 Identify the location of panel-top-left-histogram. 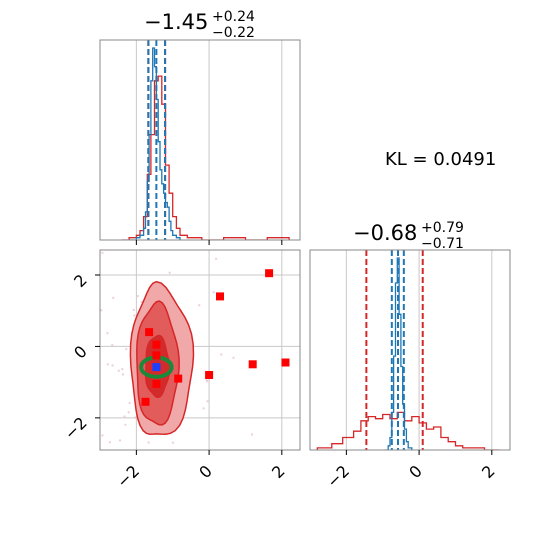
(200, 140).